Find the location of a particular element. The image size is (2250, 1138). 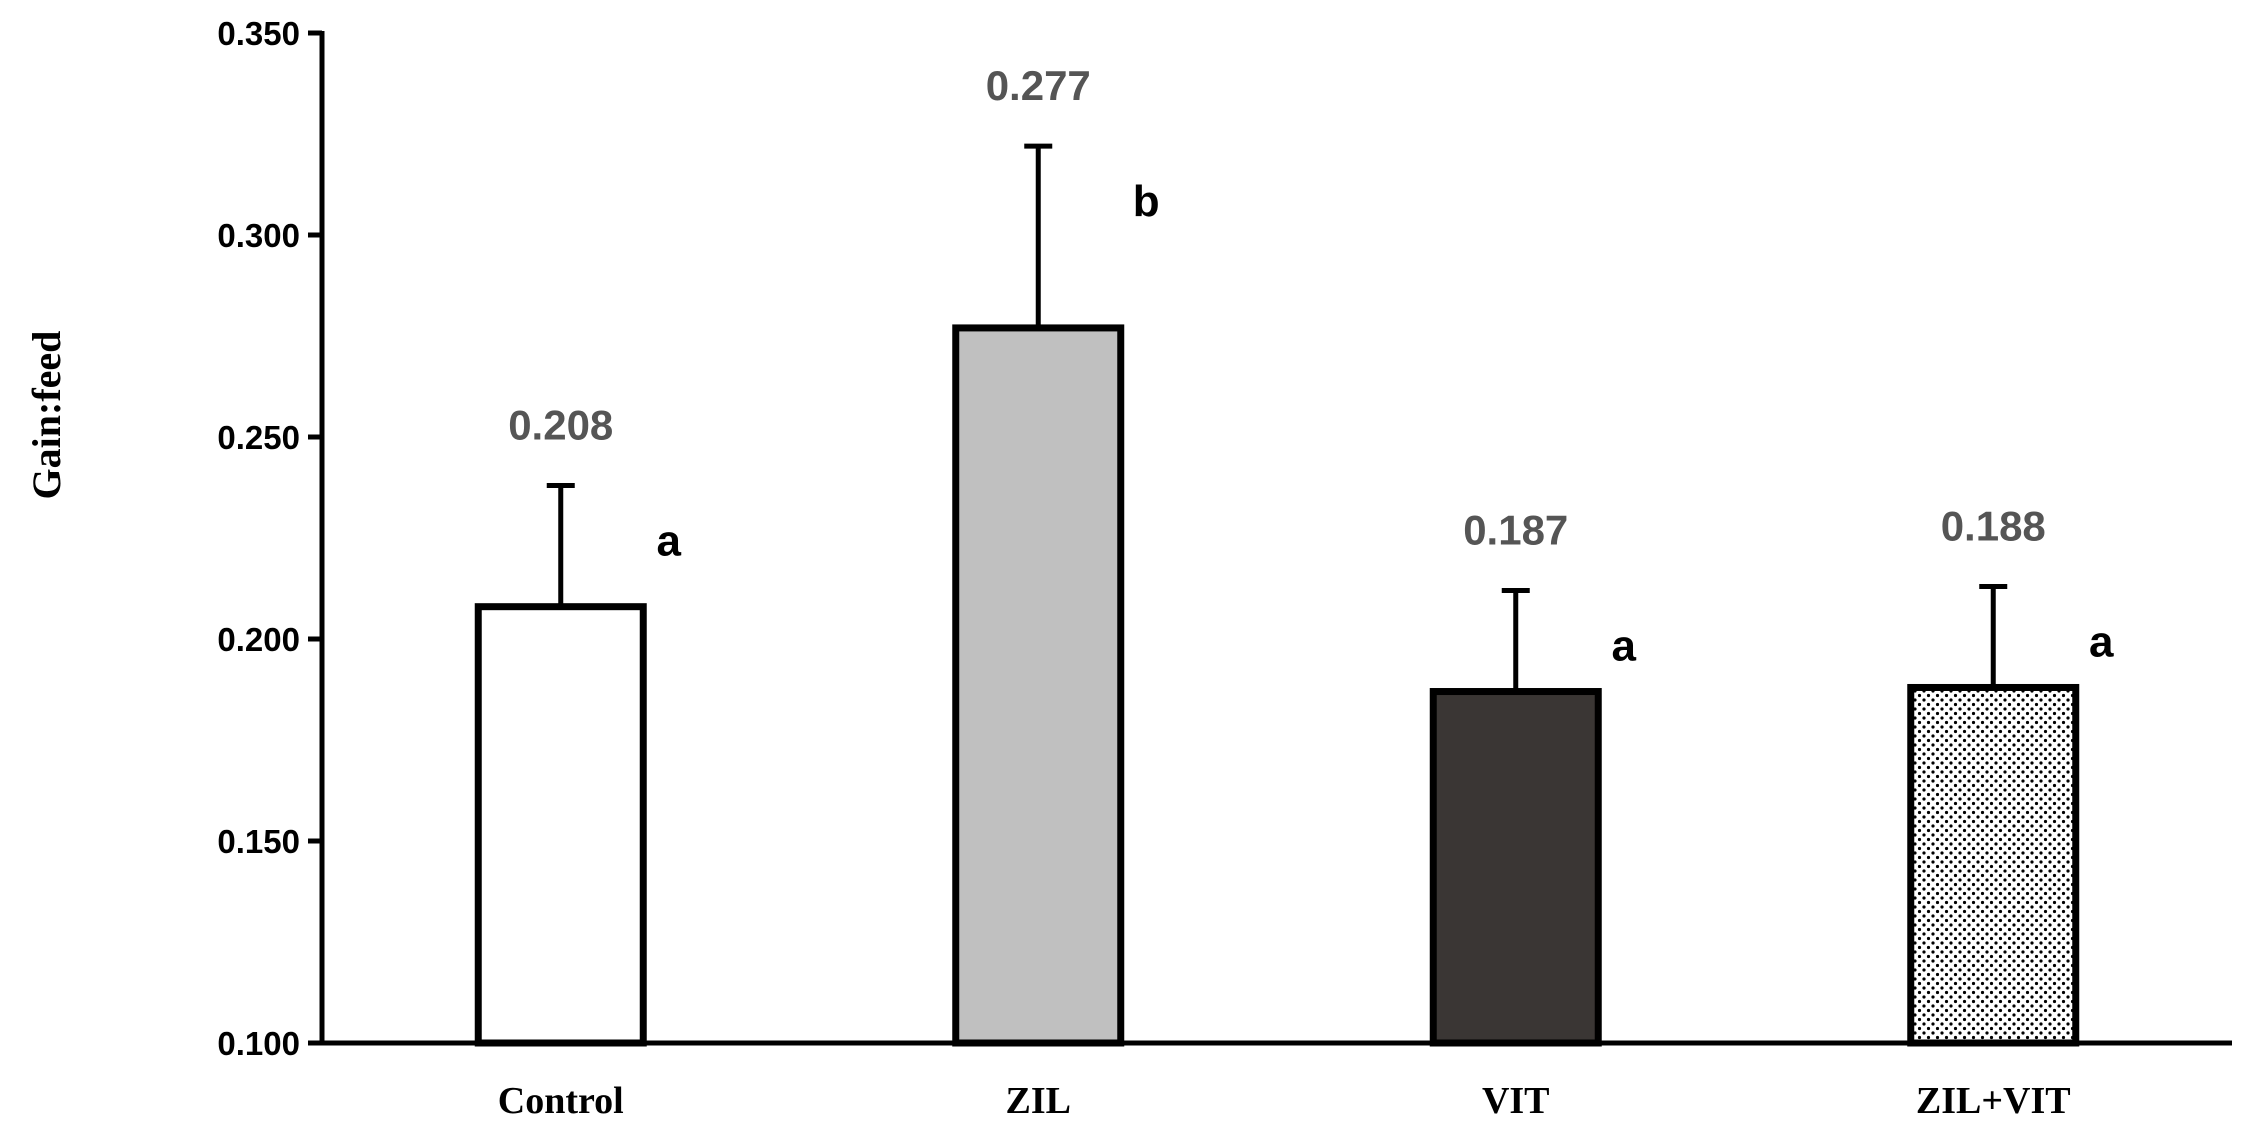

x-category-label: VIT is located at coordinates (1516, 1101).